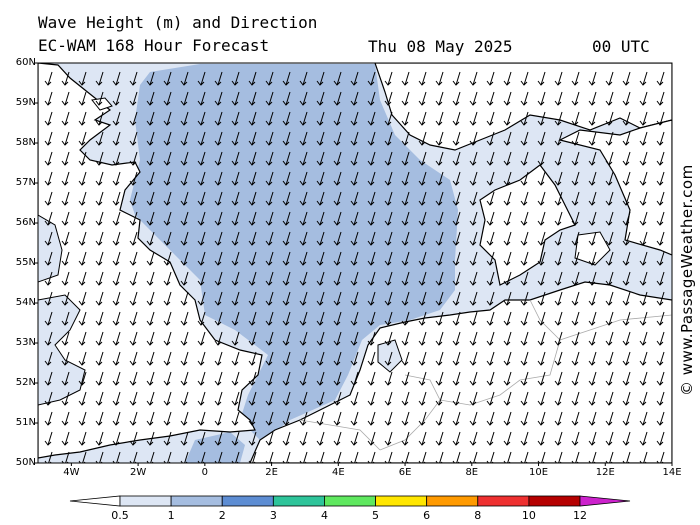 This screenshot has width=700, height=525. I want to click on colorbar-label: 4, so click(324, 515).